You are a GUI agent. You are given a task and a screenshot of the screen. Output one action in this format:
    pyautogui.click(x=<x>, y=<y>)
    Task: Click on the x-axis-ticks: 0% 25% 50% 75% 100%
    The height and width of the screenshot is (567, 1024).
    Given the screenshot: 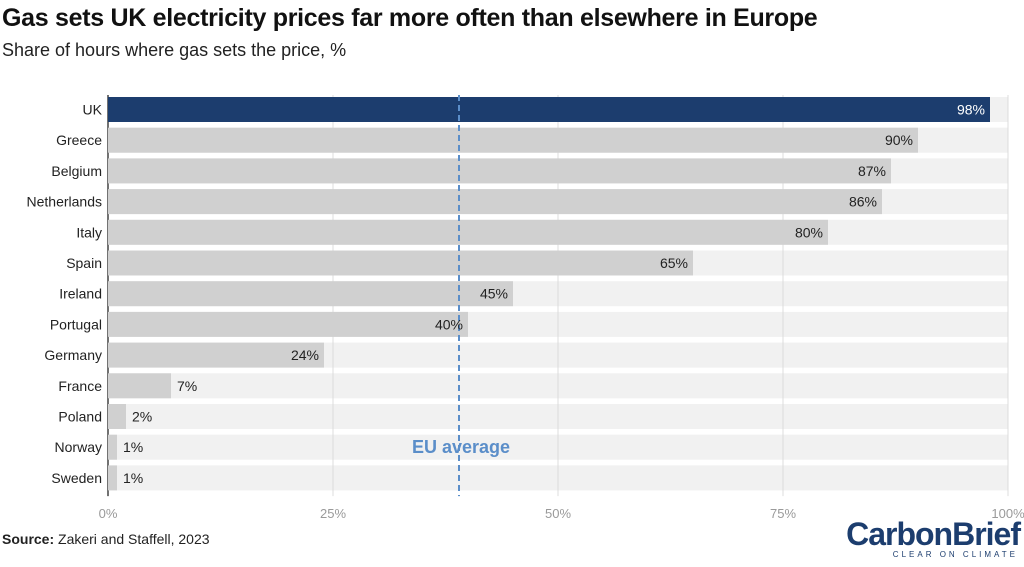 What is the action you would take?
    pyautogui.click(x=561, y=513)
    